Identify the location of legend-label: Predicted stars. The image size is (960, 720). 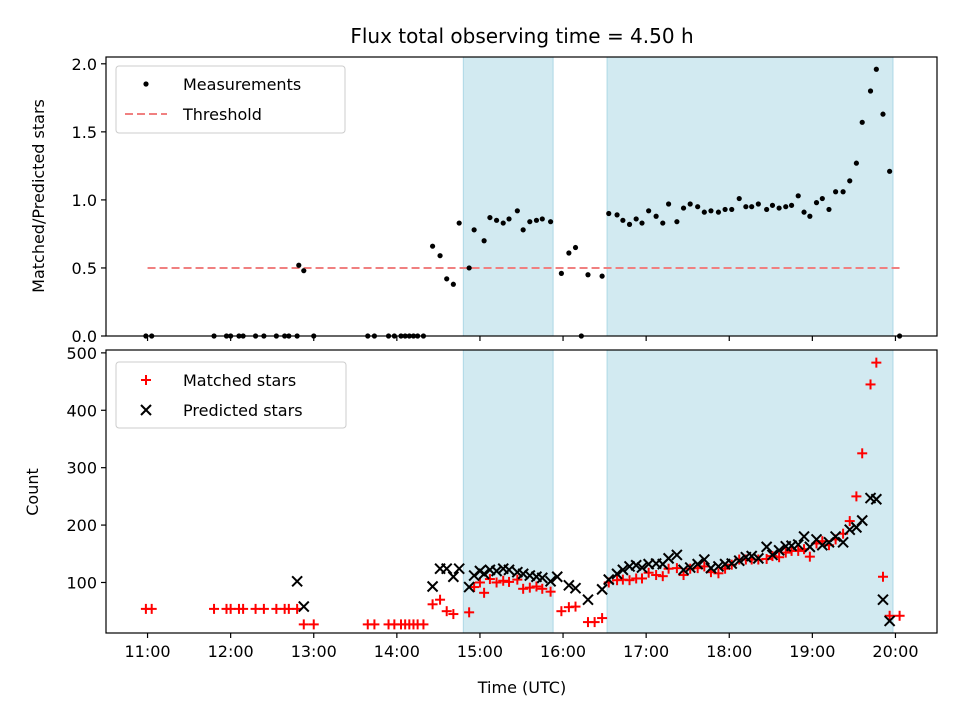
(243, 410).